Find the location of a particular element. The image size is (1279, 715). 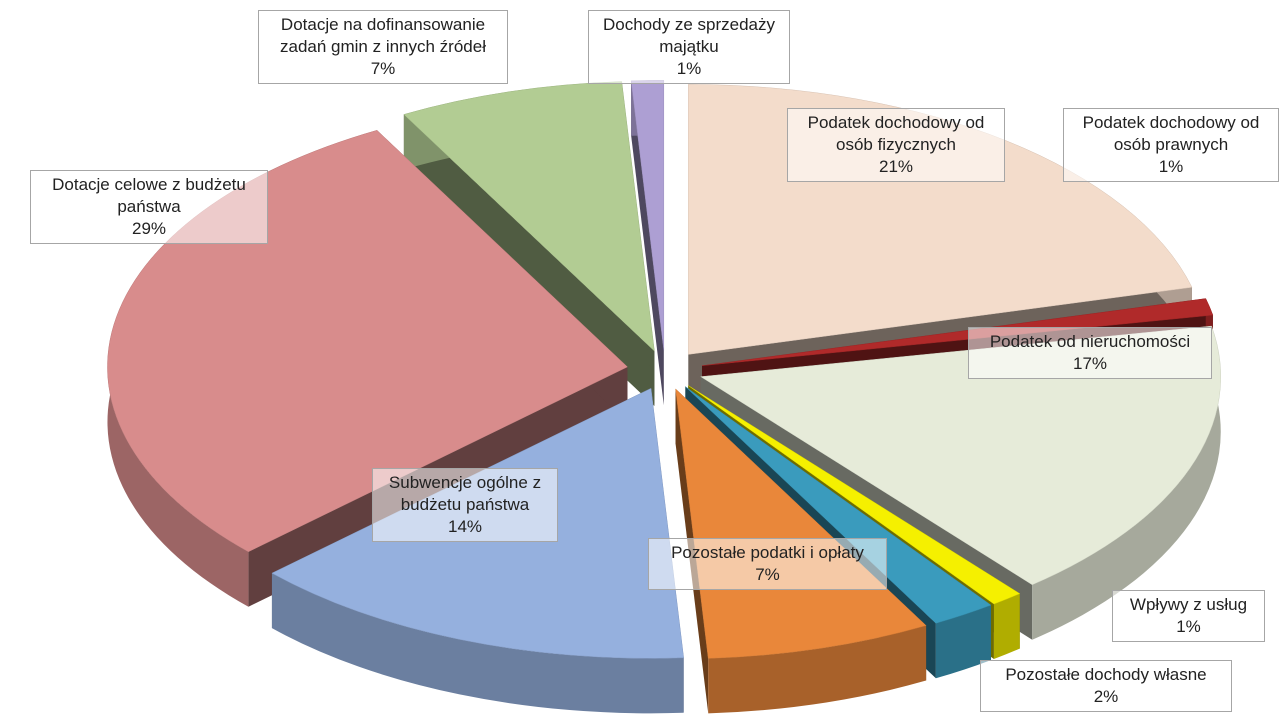

label-box: Pozostałe dochody własne 2% is located at coordinates (1106, 686).